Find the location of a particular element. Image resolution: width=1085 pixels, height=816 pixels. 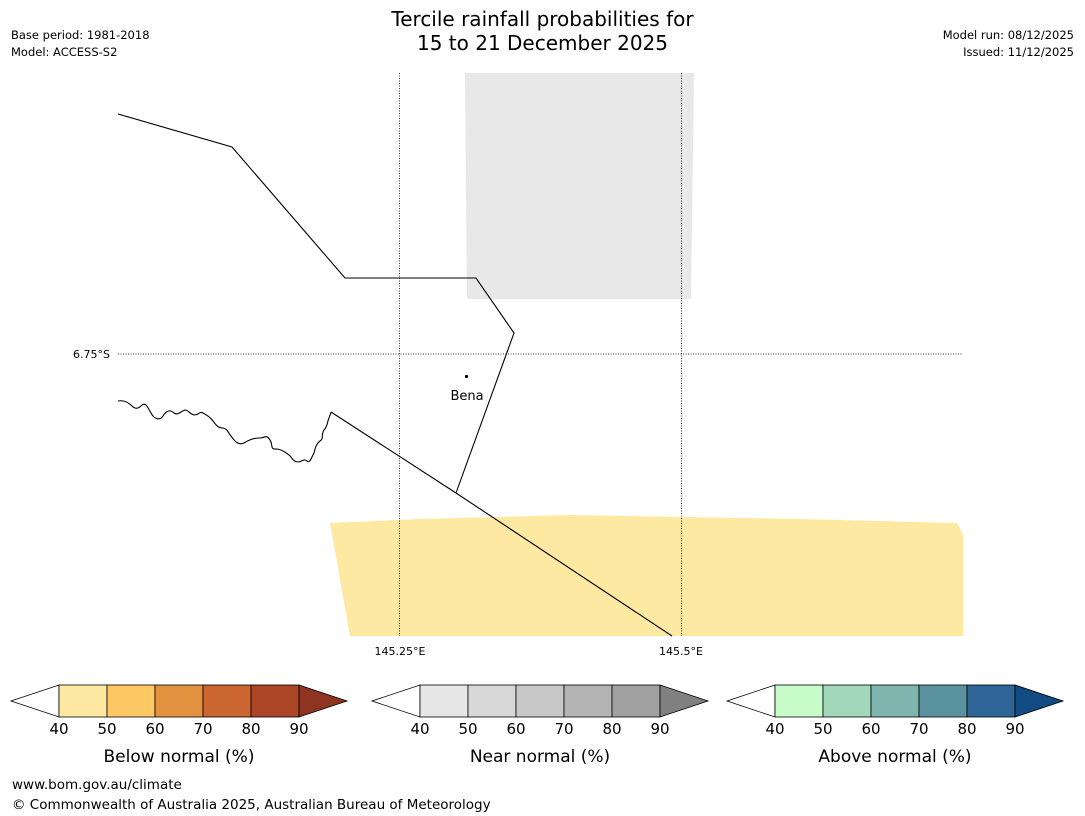

model-run: Model run: 08/12/2025 is located at coordinates (1008, 35).